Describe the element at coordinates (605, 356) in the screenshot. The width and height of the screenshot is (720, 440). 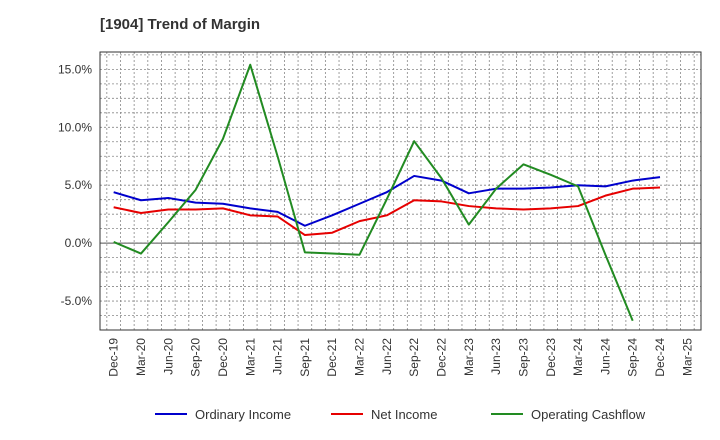
I see `x-tick-label: Jun-24` at that location.